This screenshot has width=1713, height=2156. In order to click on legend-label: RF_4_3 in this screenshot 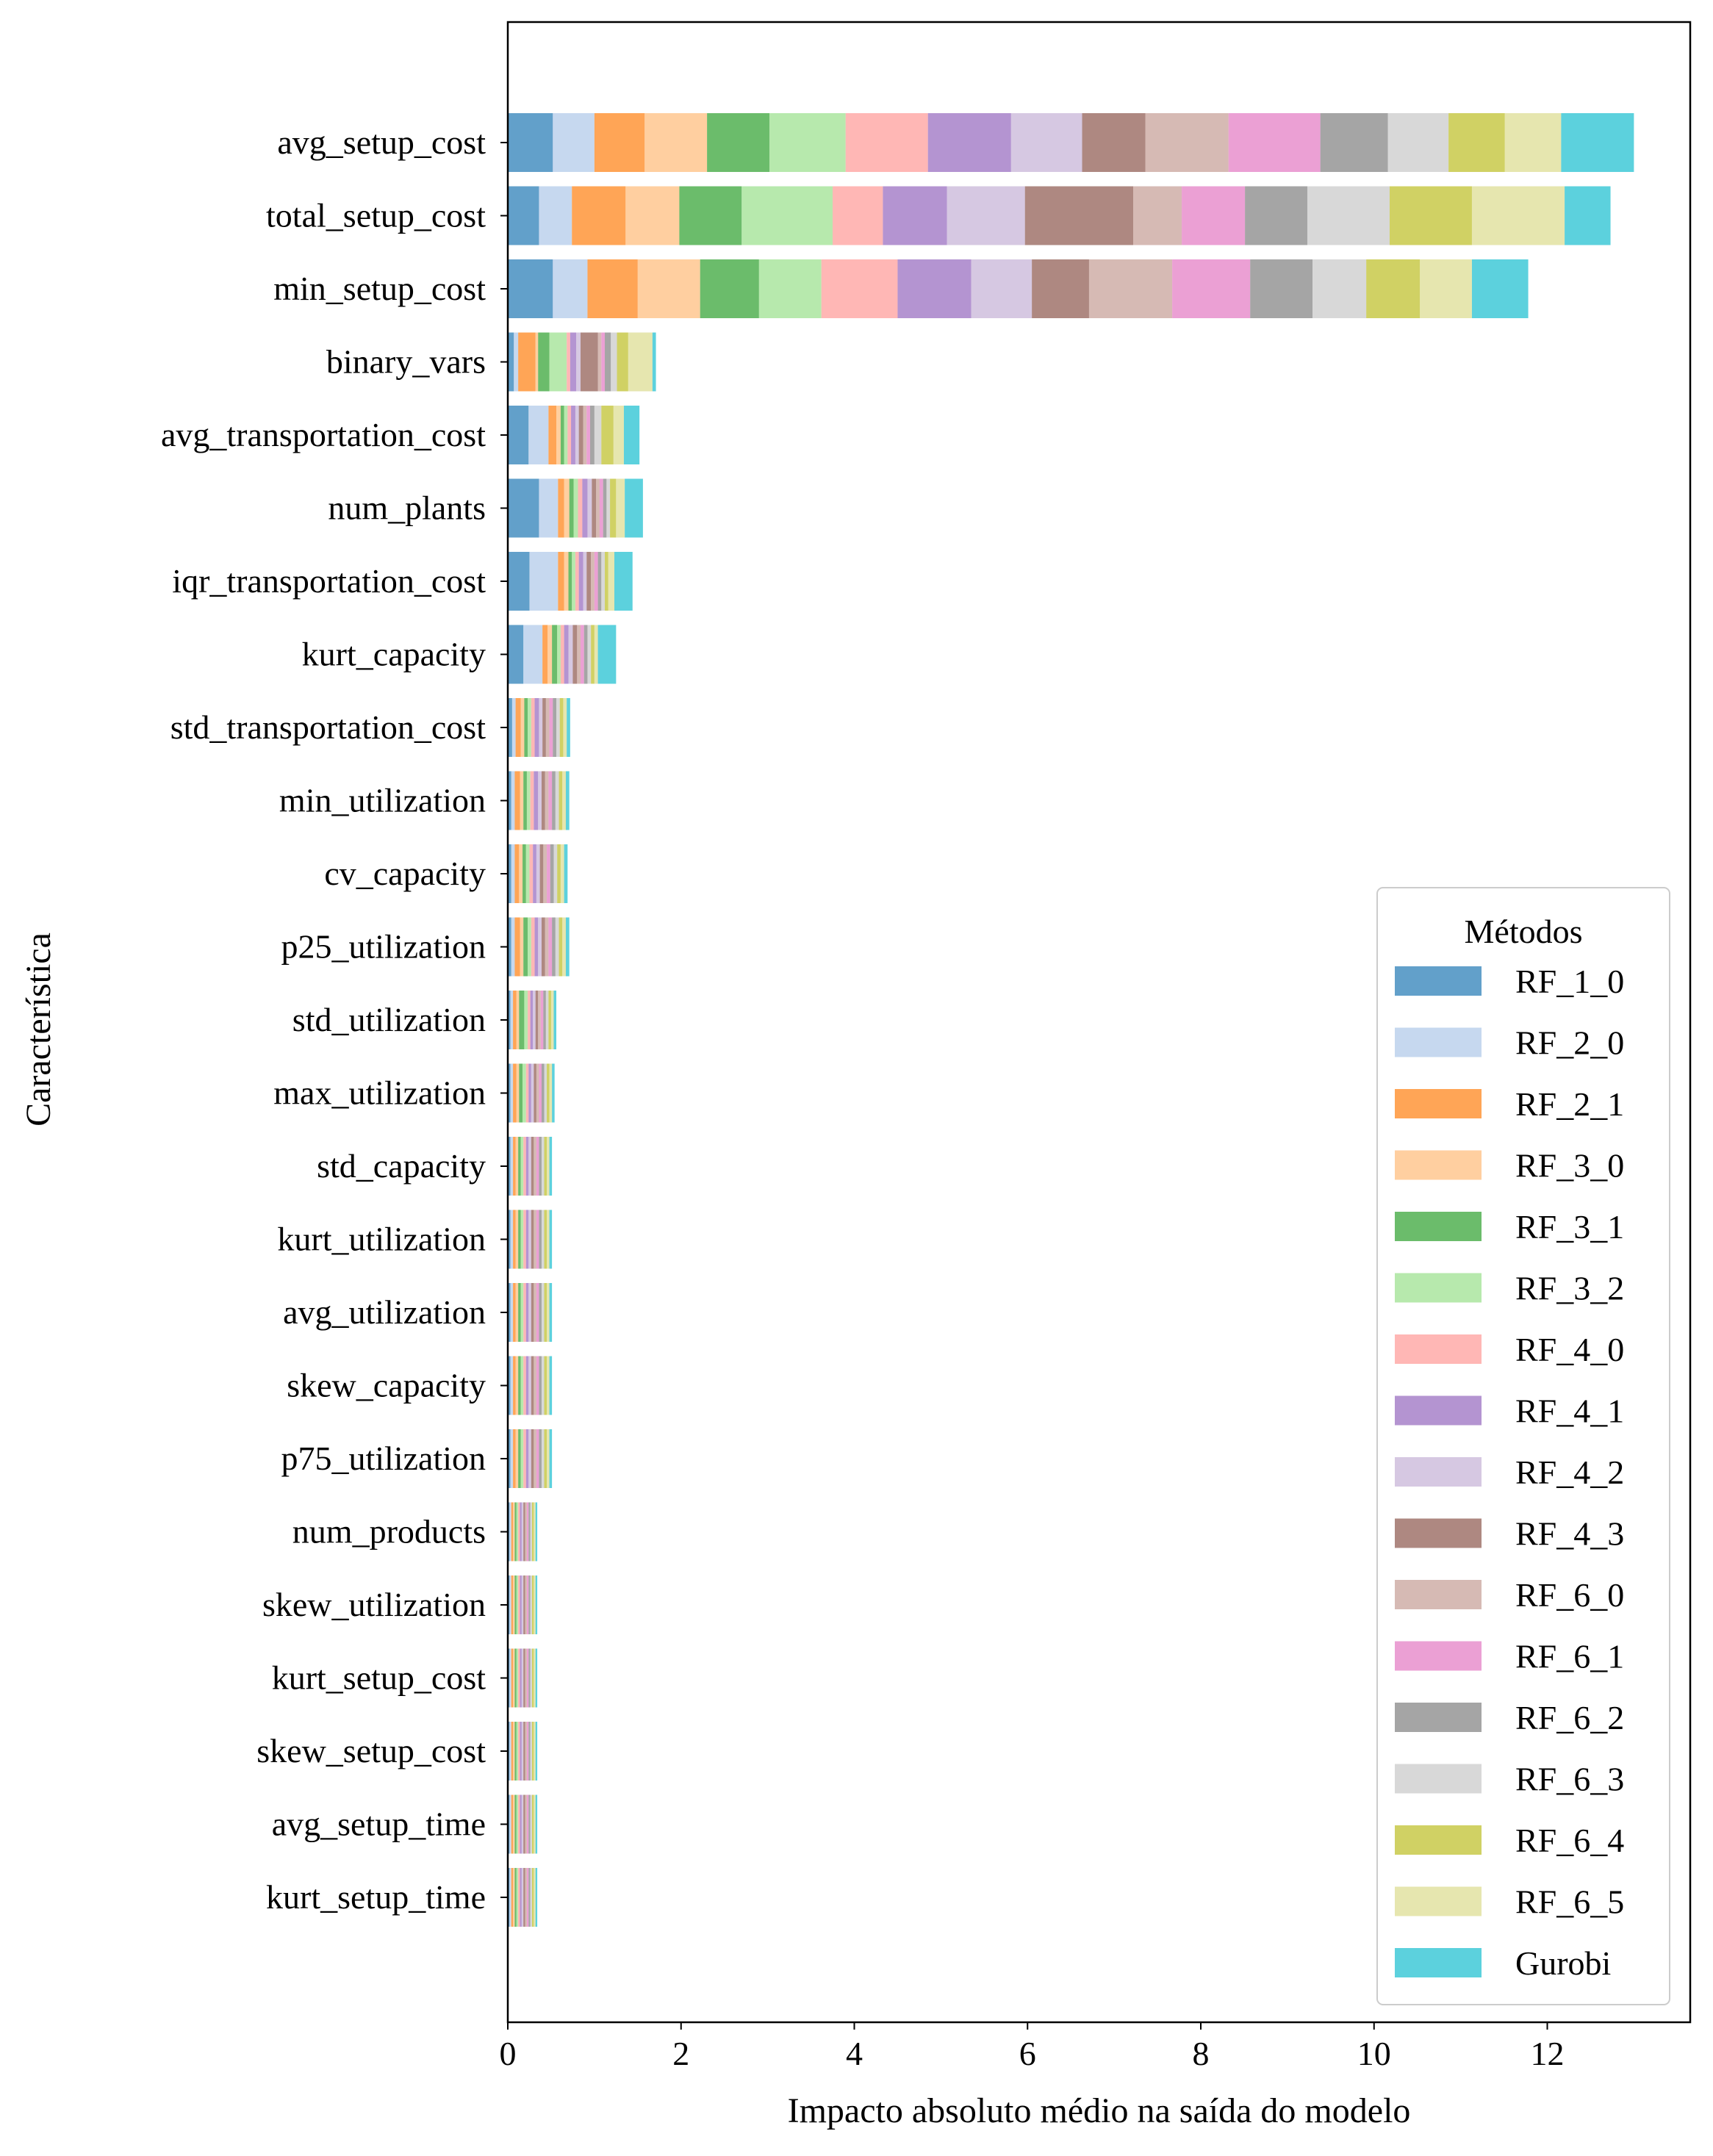, I will do `click(1569, 1534)`.